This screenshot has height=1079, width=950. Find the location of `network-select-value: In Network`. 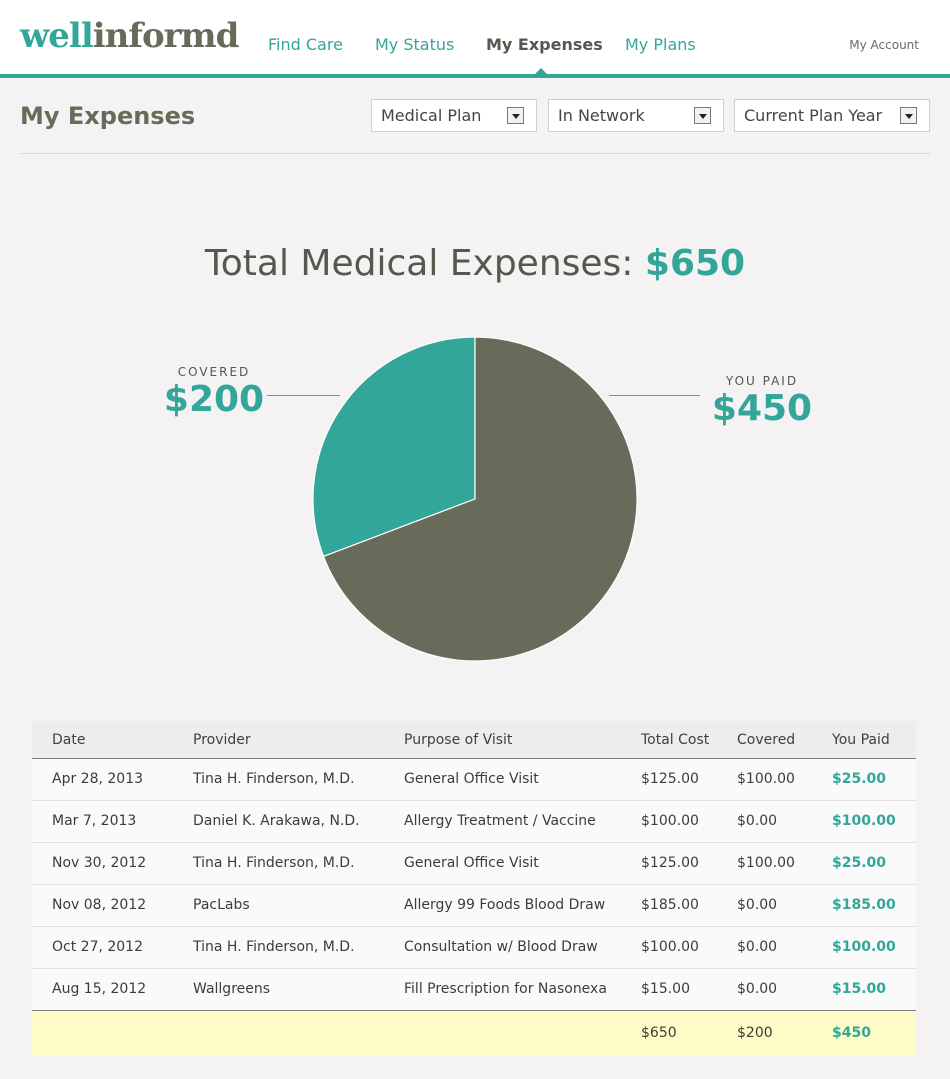

network-select-value: In Network is located at coordinates (601, 115).